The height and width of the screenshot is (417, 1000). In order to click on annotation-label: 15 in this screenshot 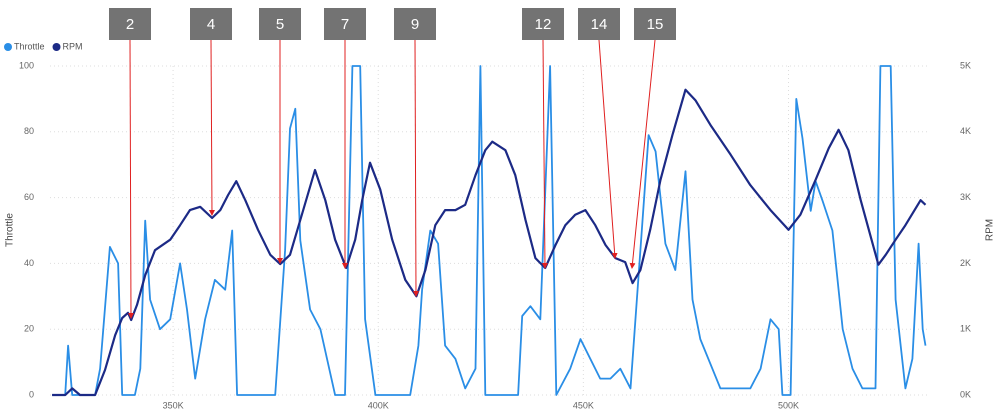, I will do `click(655, 24)`.